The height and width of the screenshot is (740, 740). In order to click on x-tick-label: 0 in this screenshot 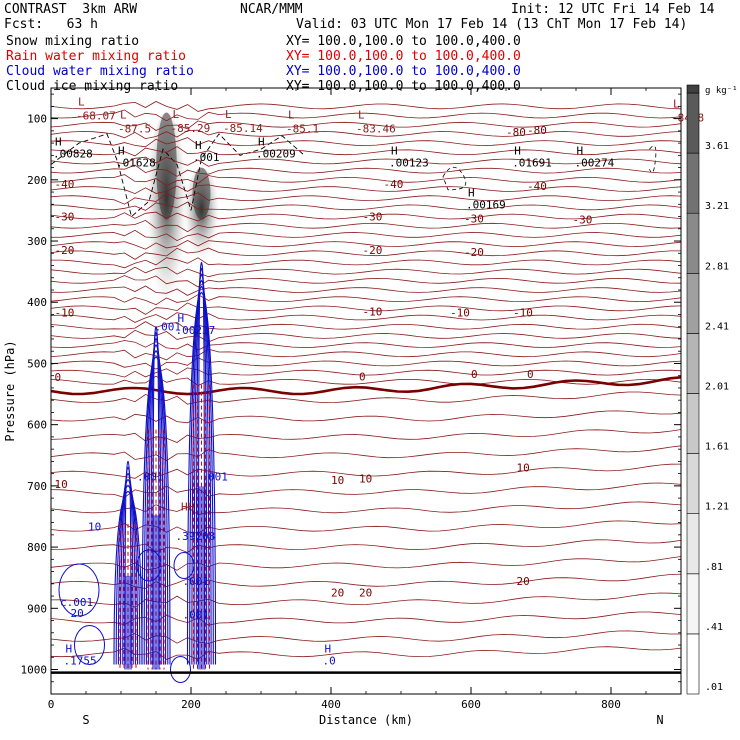, I will do `click(51, 704)`.